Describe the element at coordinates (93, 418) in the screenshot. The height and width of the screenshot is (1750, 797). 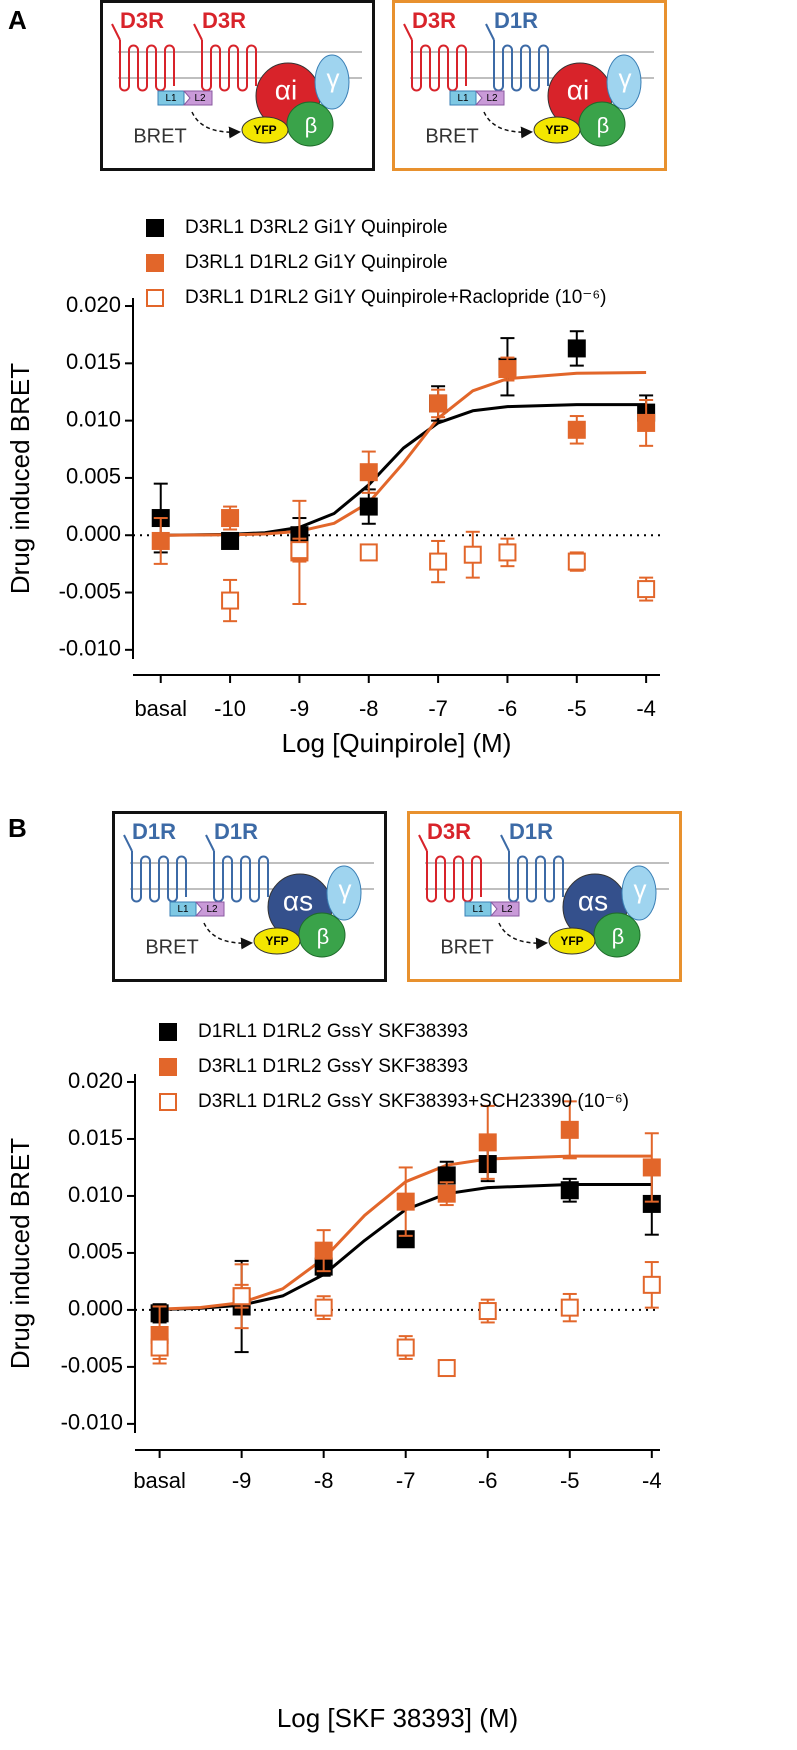
I see `y-tick-label: 0.010` at that location.